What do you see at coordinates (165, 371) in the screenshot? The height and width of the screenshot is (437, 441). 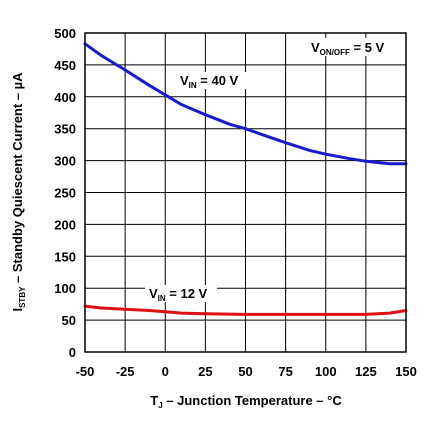 I see `x-tick-label: 0` at bounding box center [165, 371].